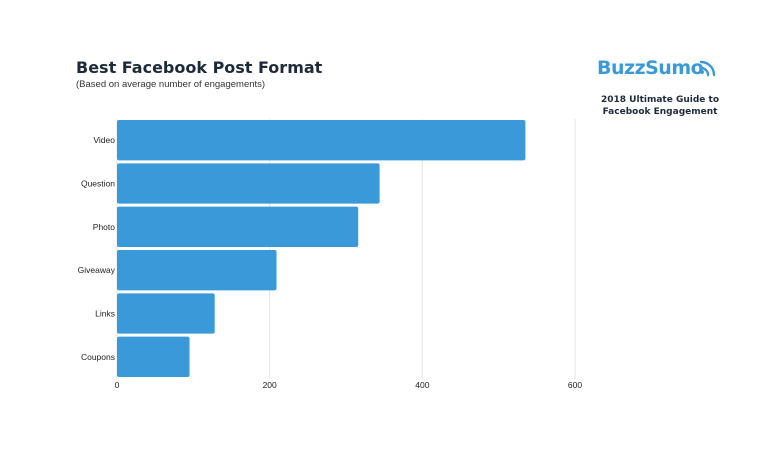 Image resolution: width=777 pixels, height=456 pixels. What do you see at coordinates (248, 183) in the screenshot?
I see `bar-question` at bounding box center [248, 183].